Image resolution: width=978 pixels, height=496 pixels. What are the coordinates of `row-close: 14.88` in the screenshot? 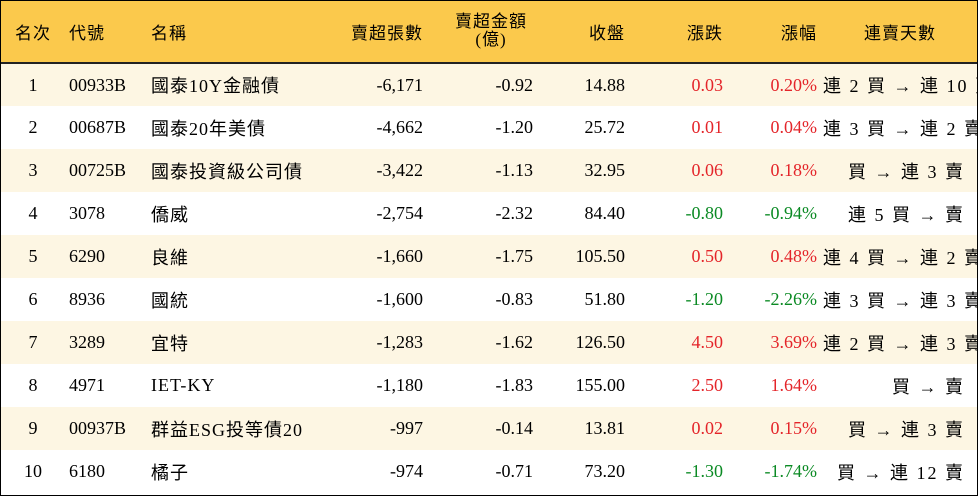 It's located at (605, 84).